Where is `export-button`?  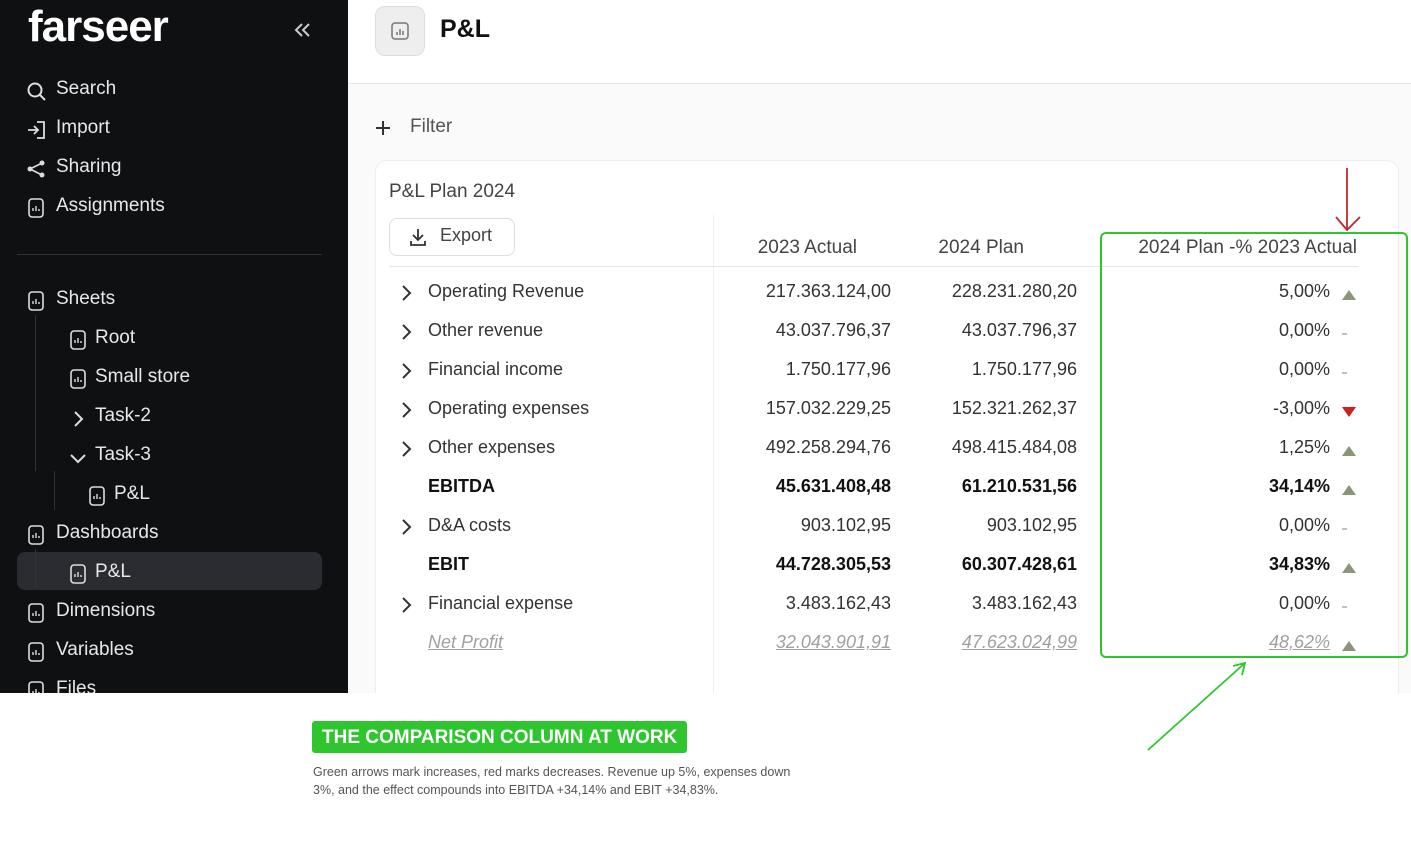
export-button is located at coordinates (452, 237).